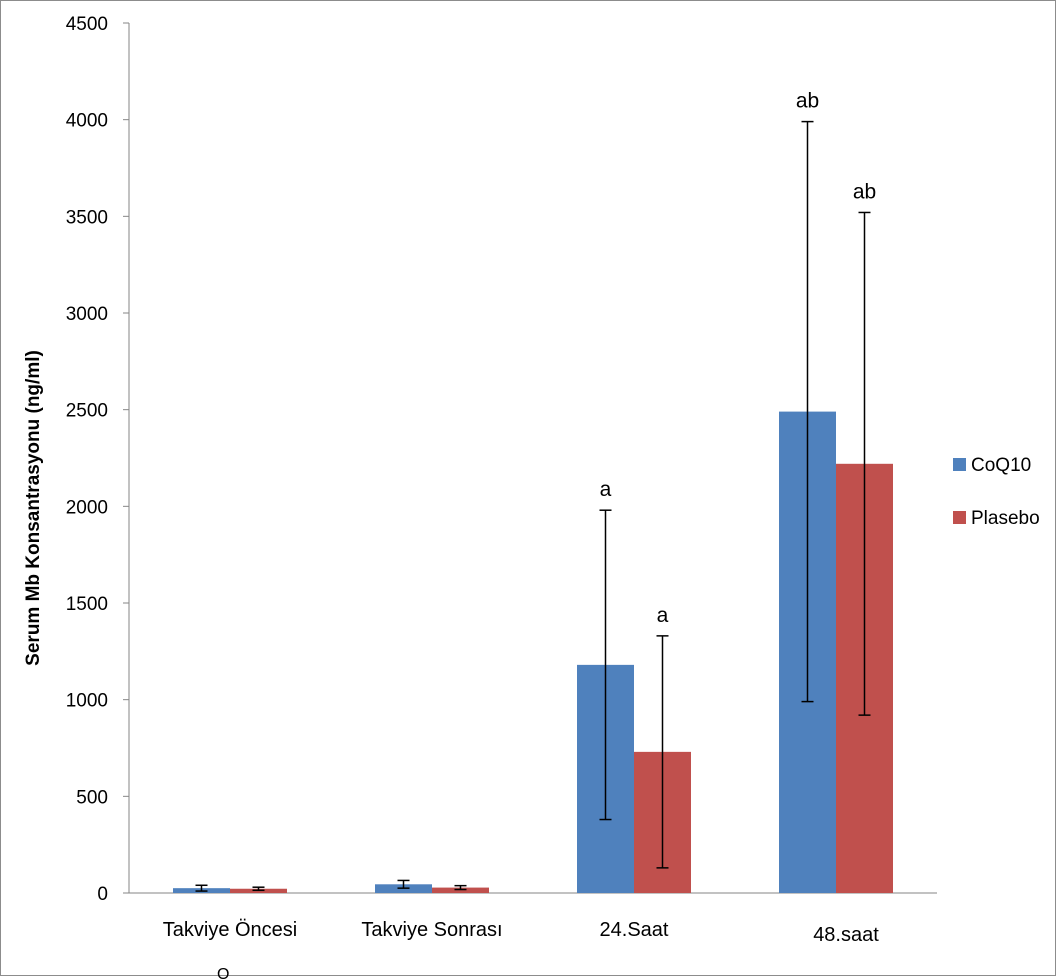 Image resolution: width=1058 pixels, height=979 pixels. What do you see at coordinates (92, 797) in the screenshot?
I see `y-tick-label: 500` at bounding box center [92, 797].